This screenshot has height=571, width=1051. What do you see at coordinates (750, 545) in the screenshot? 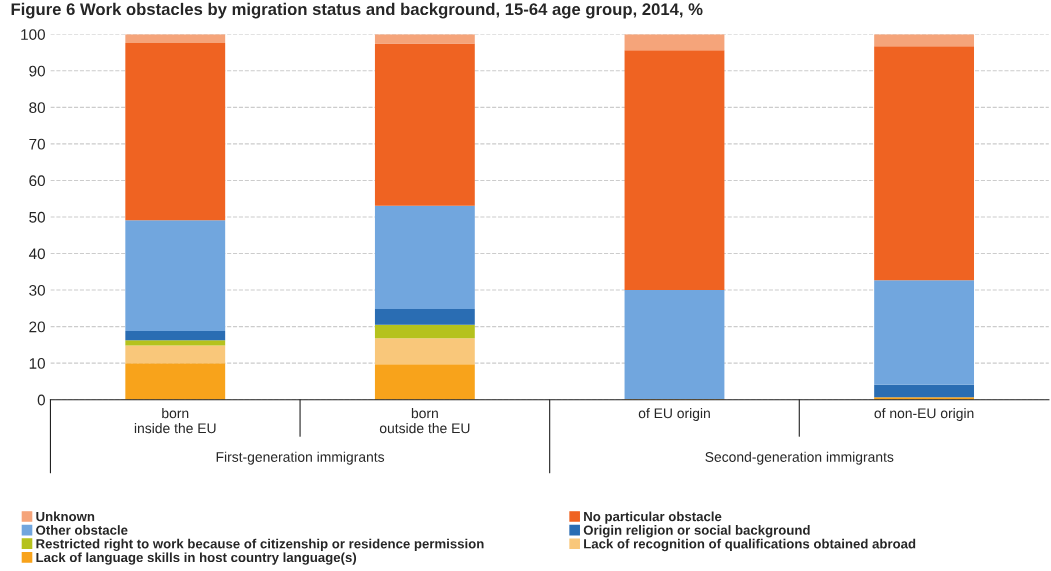
I see `legend-label: Lack of recognition of qualifications obtained abroad` at bounding box center [750, 545].